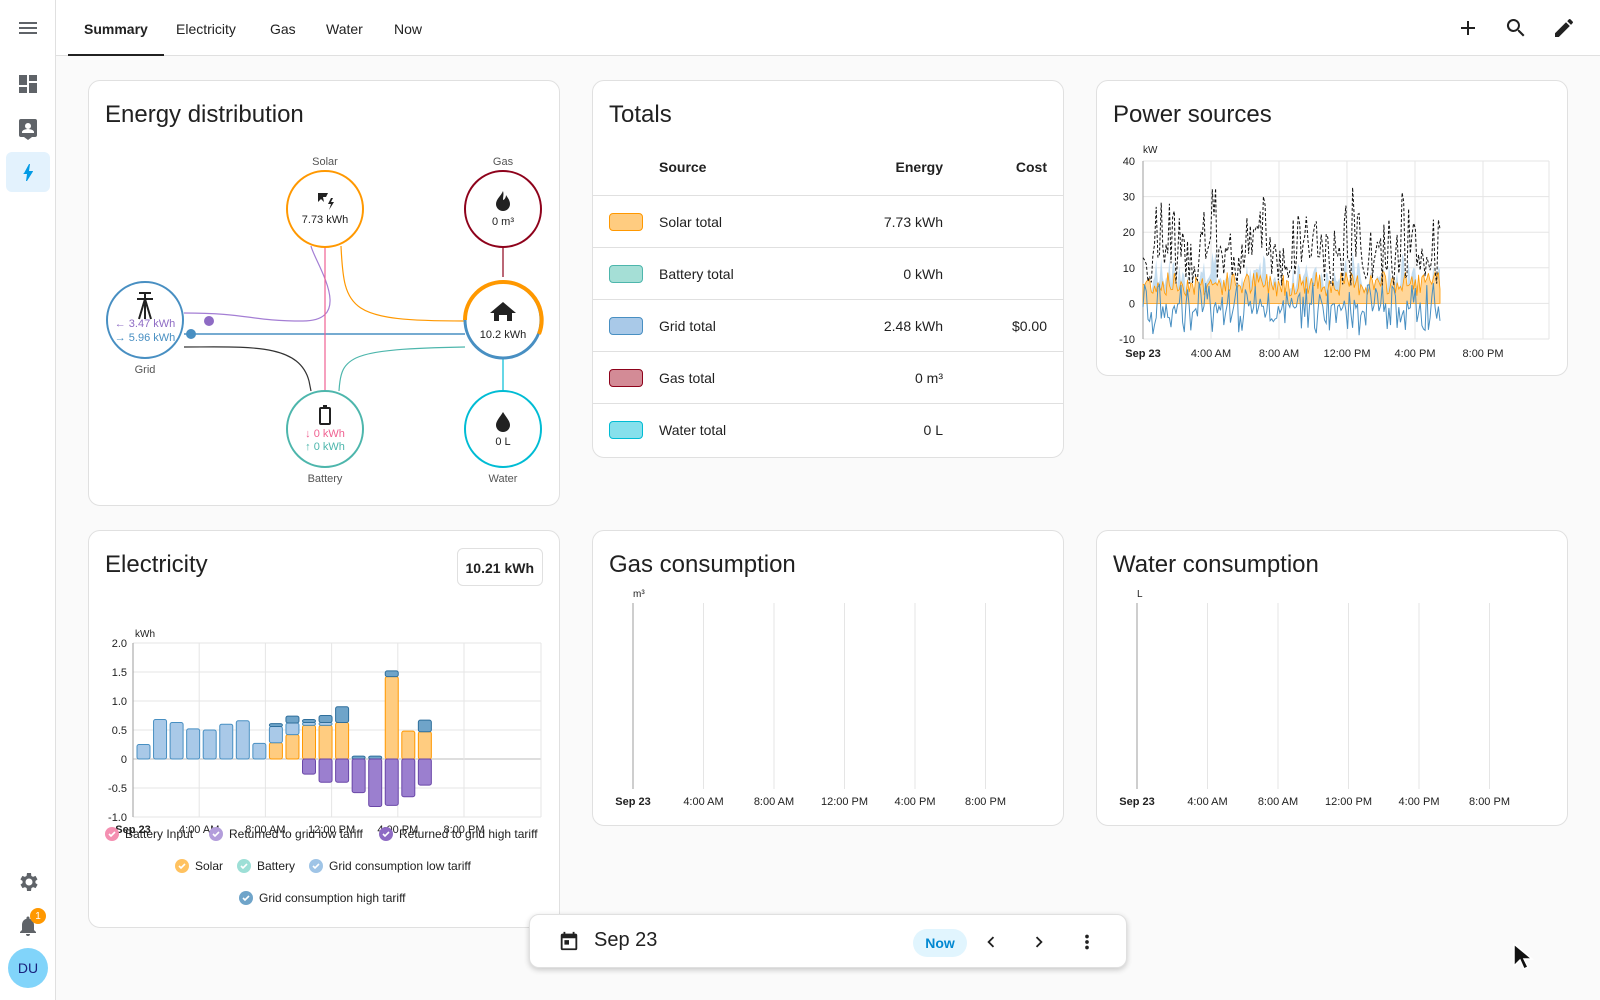  I want to click on legend-item: Returned to grid high tariff, so click(458, 834).